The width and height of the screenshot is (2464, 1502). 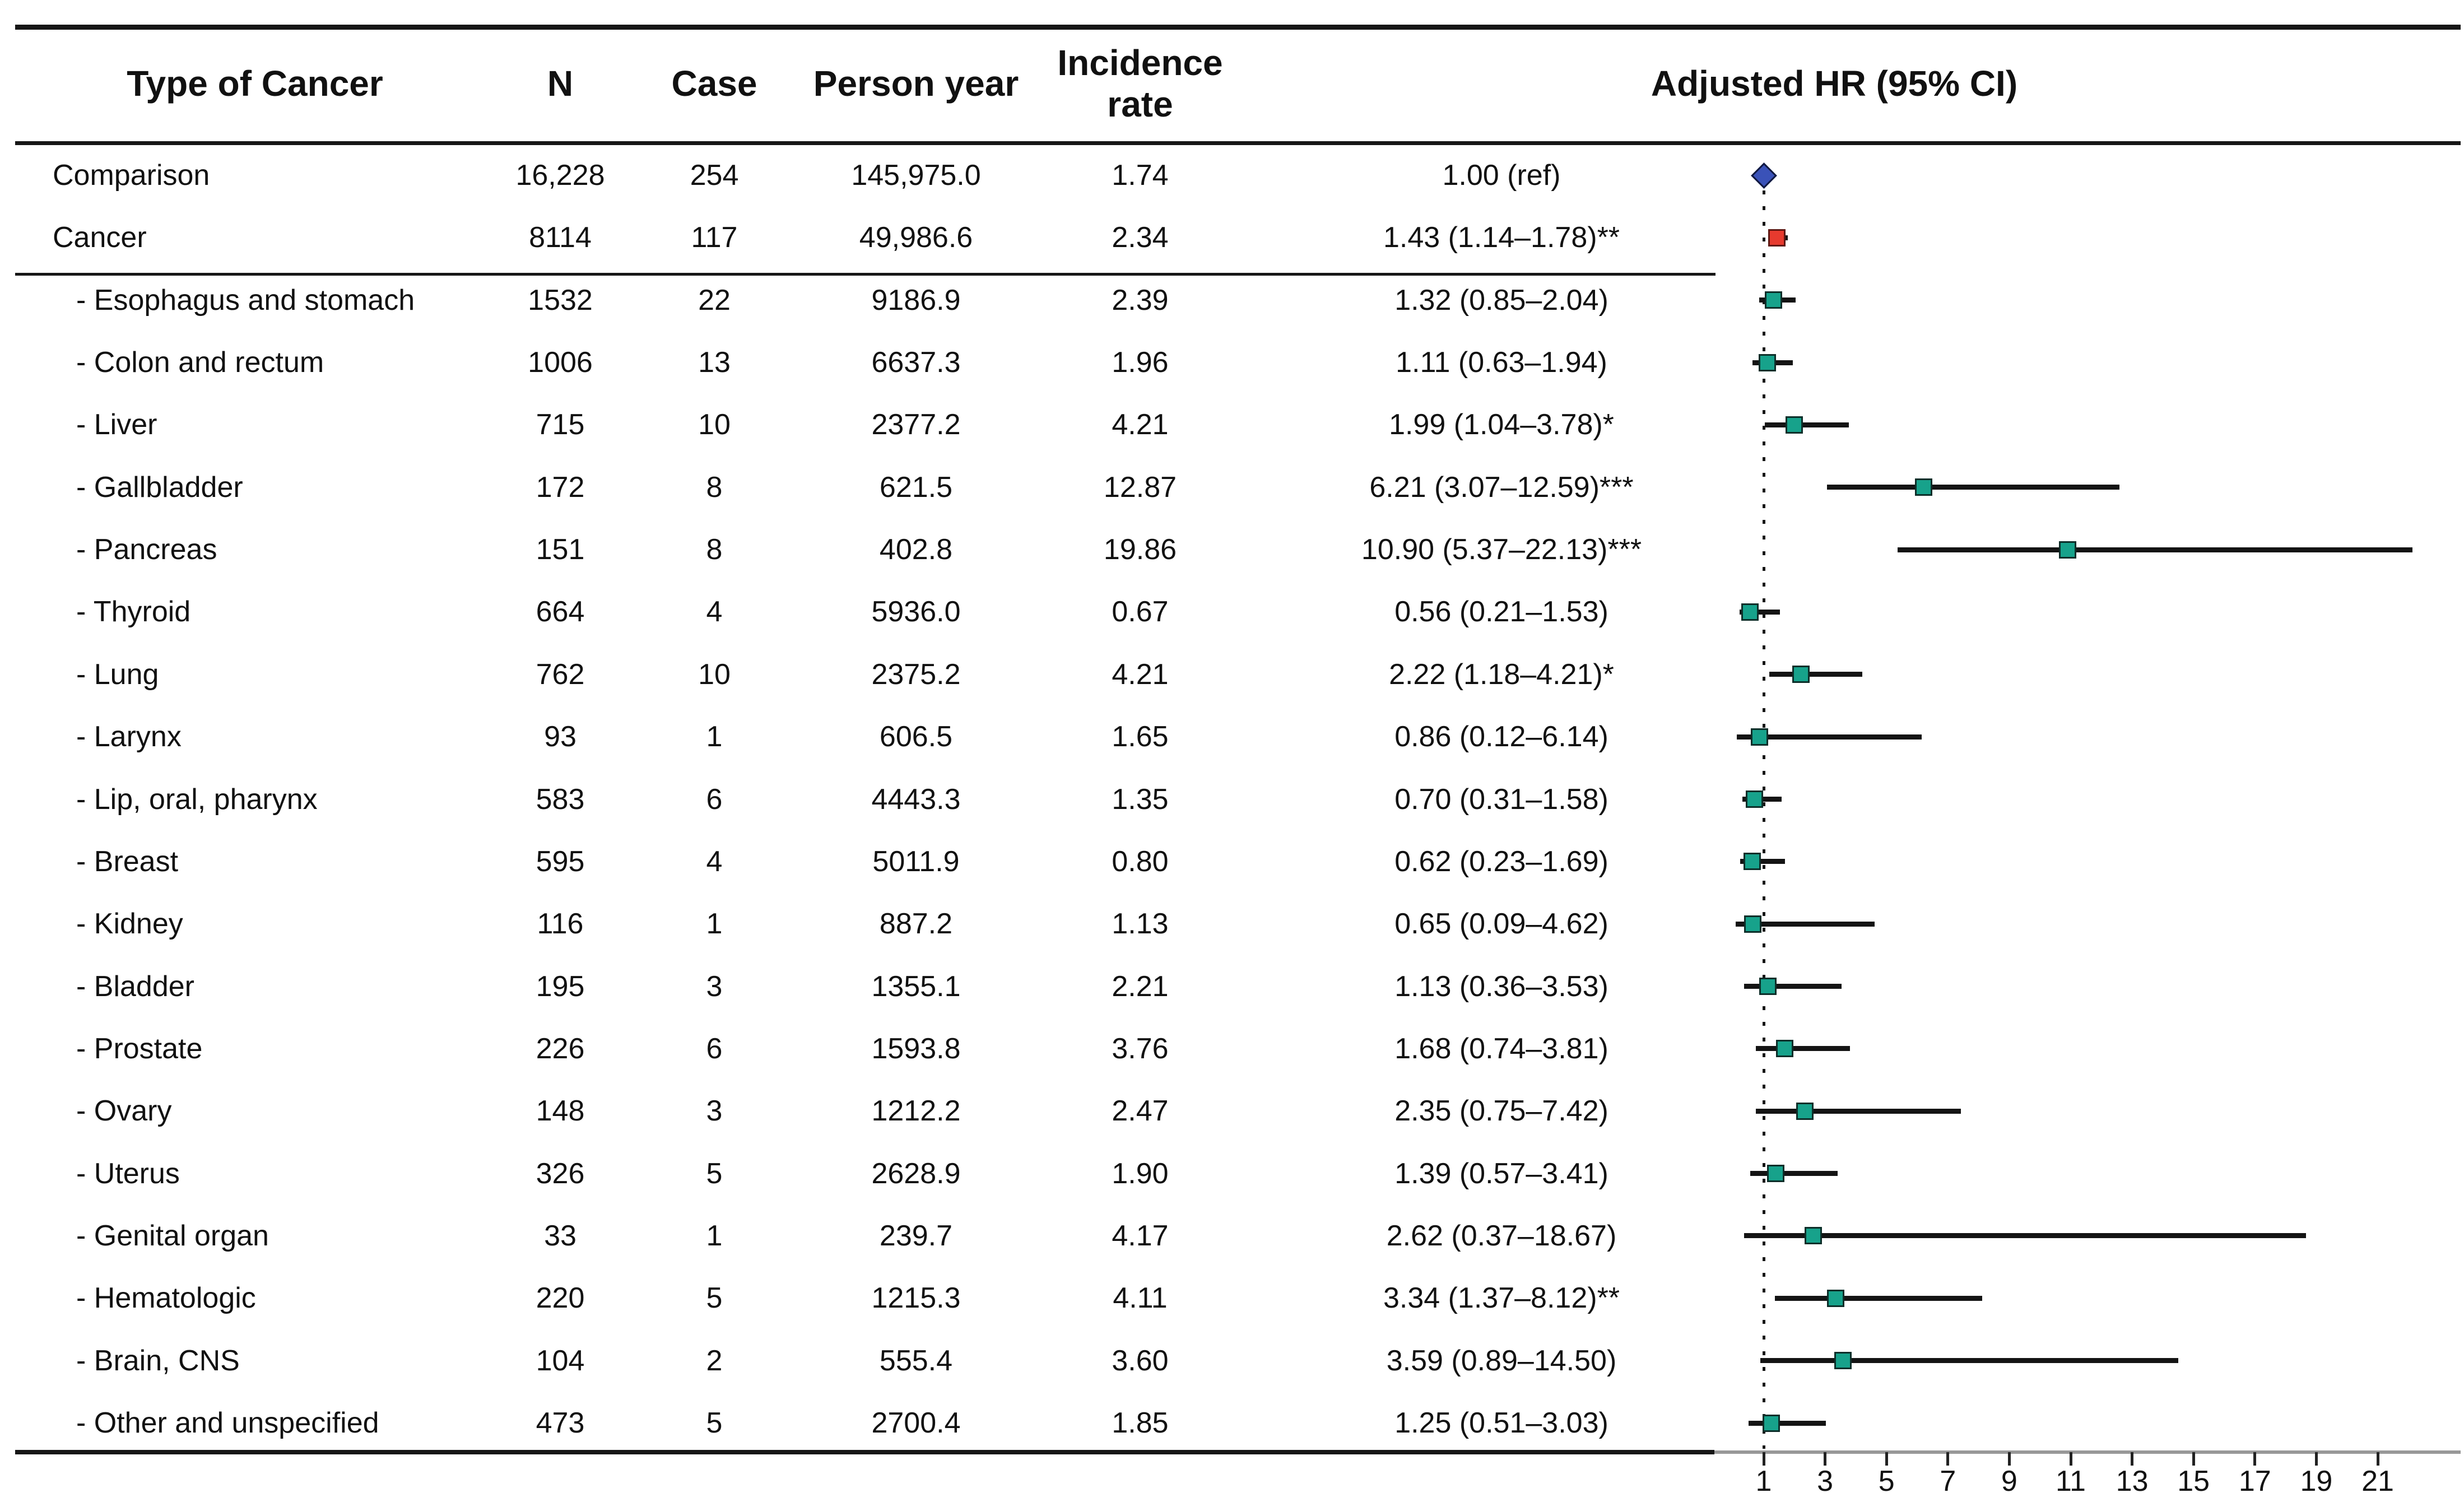 I want to click on row-case: 10, so click(x=714, y=424).